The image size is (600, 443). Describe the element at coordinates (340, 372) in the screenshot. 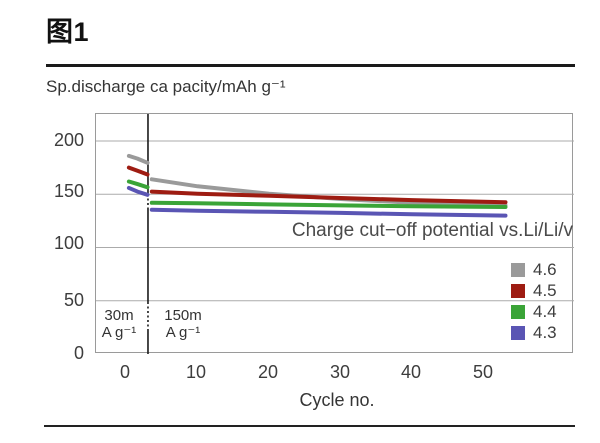

I see `x-tick-30: 30` at that location.